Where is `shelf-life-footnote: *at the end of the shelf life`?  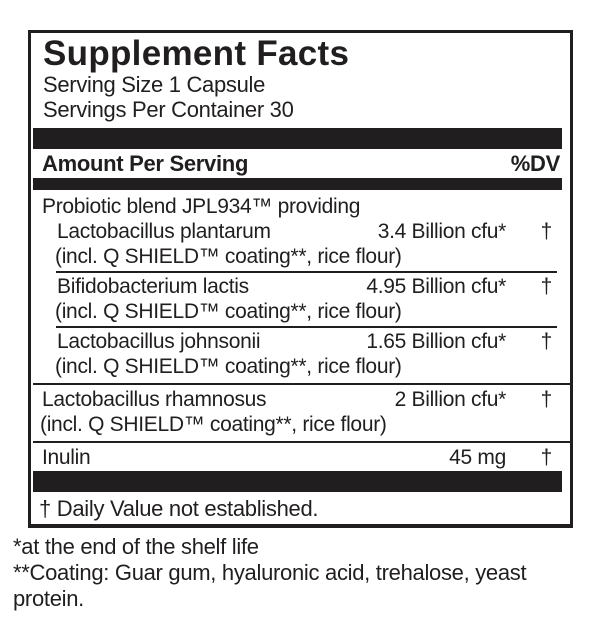
shelf-life-footnote: *at the end of the shelf life is located at coordinates (136, 546).